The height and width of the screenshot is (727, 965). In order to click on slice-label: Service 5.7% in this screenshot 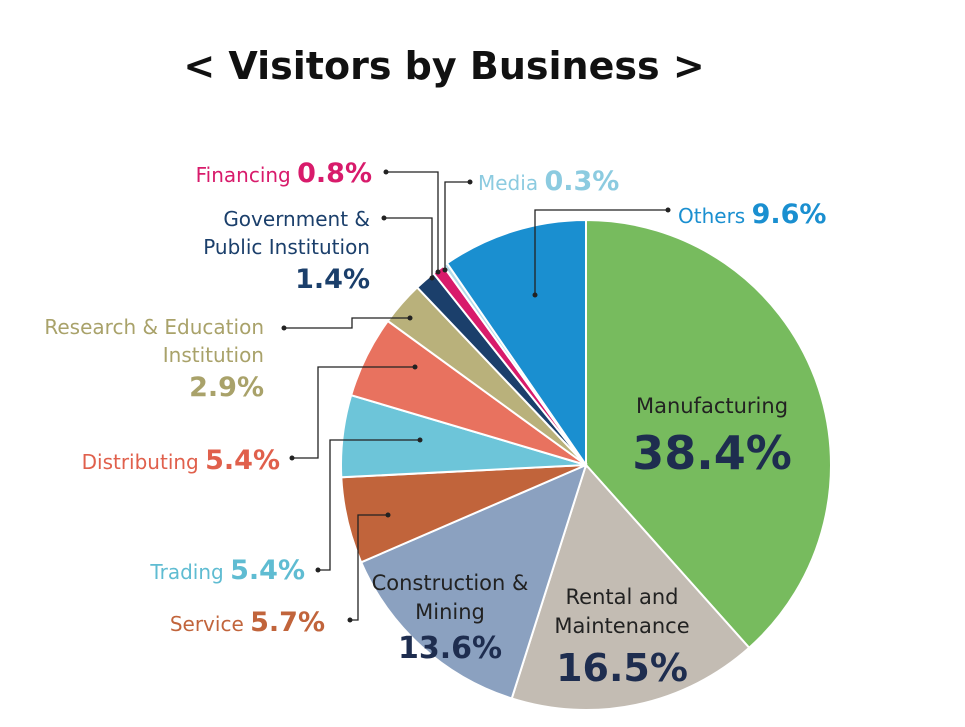, I will do `click(212, 623)`.